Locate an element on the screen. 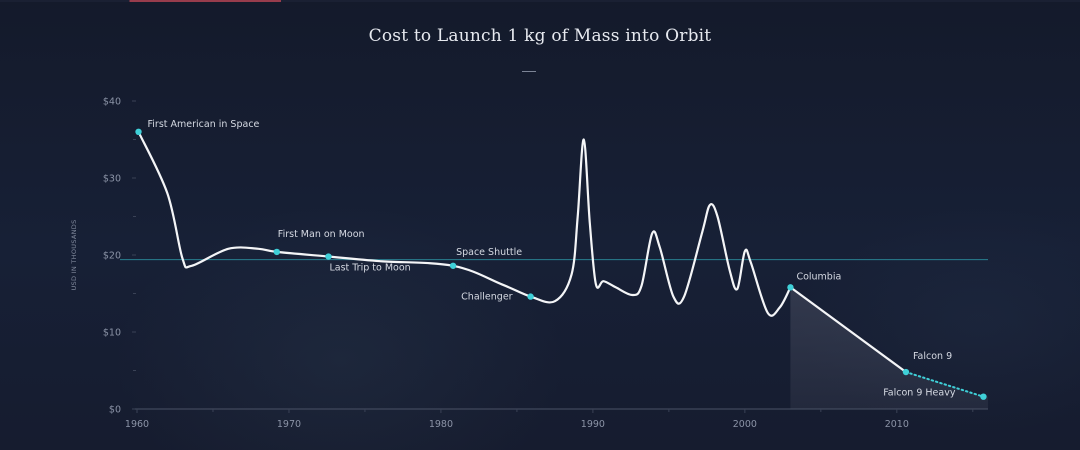 This screenshot has width=1080, height=450. annotation-label-1: First Man on Moon is located at coordinates (321, 234).